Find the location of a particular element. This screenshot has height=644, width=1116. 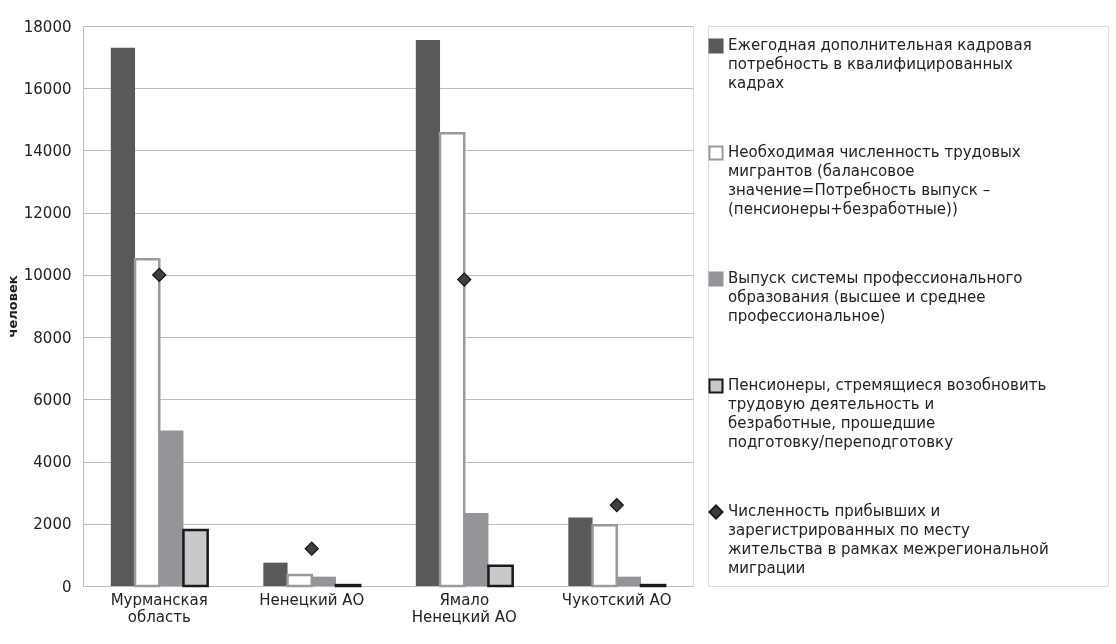

legend-label: Выпуск системы профессионального образования (высшее и среднее профессиональное) is located at coordinates (875, 297).